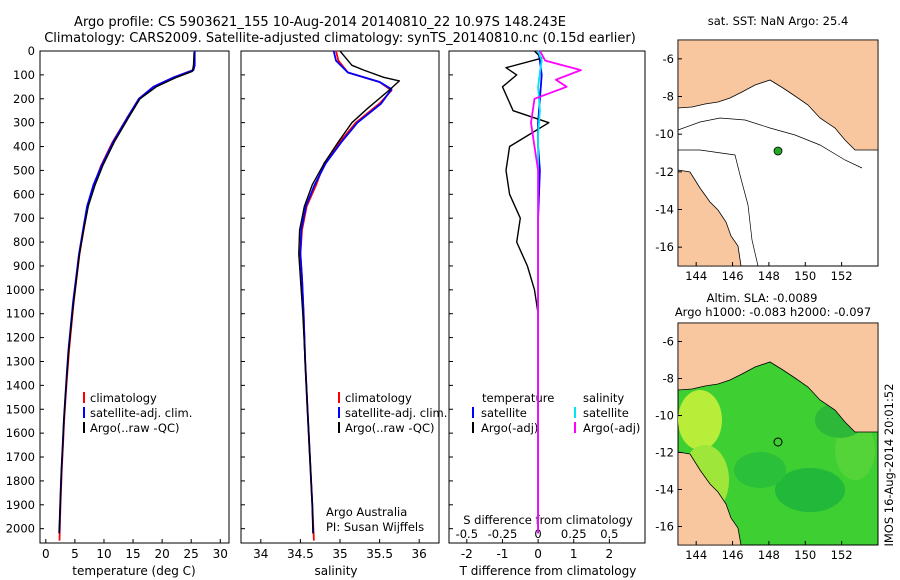  Describe the element at coordinates (419, 554) in the screenshot. I see `salinity-xtick-label: 36` at that location.